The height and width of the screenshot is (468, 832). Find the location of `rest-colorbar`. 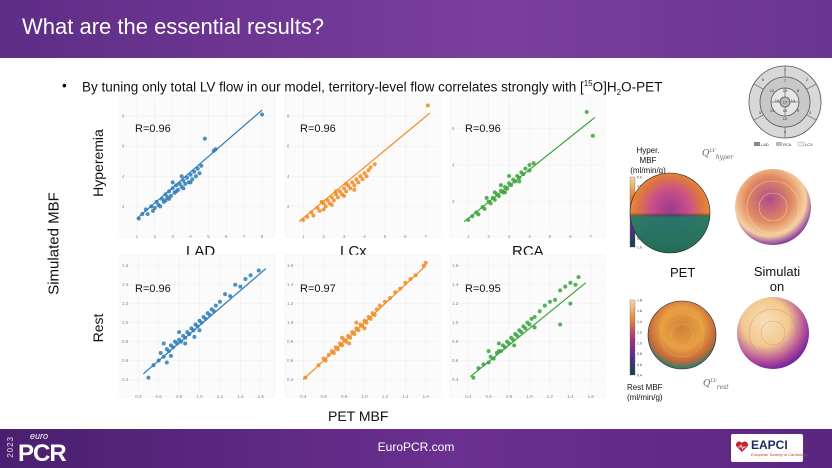

rest-colorbar is located at coordinates (632, 337).